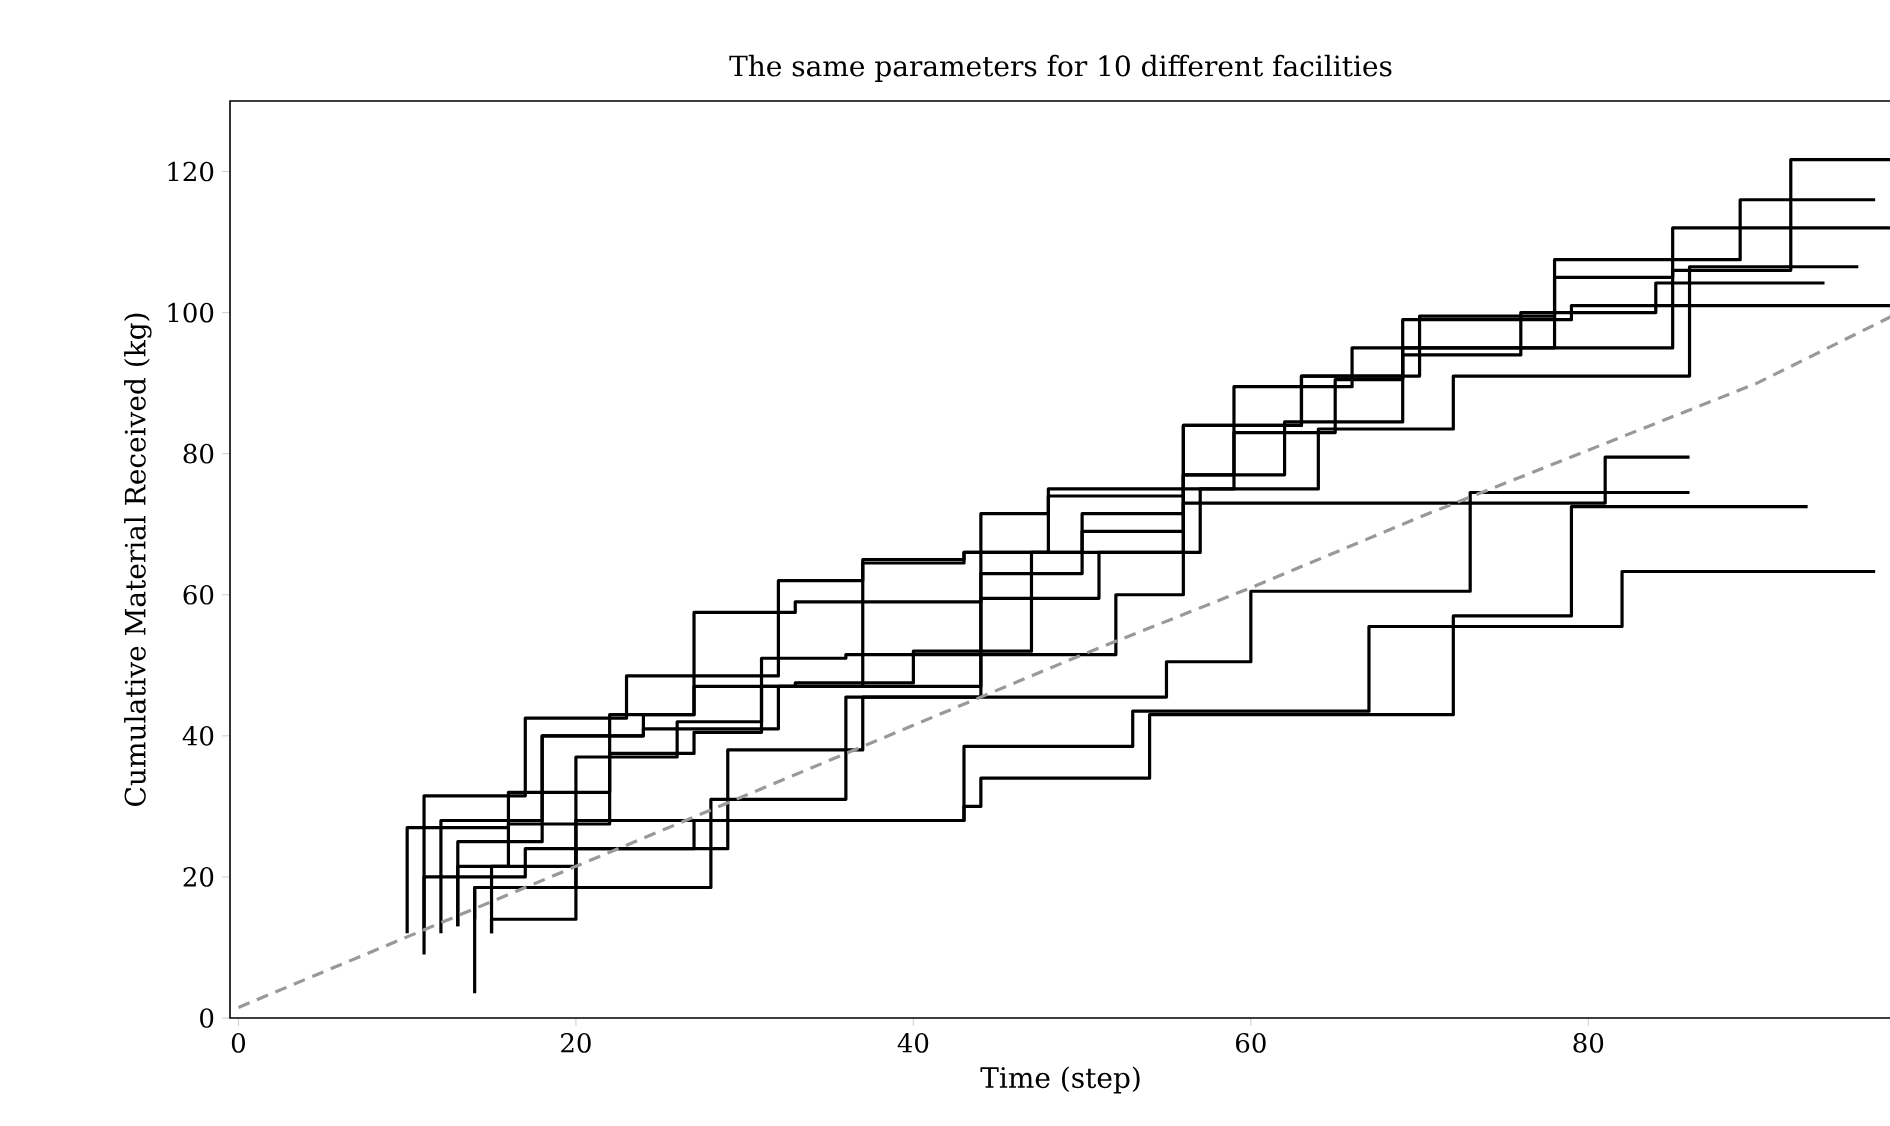 The height and width of the screenshot is (1126, 1890). What do you see at coordinates (198, 736) in the screenshot?
I see `y-tick-label: 40` at bounding box center [198, 736].